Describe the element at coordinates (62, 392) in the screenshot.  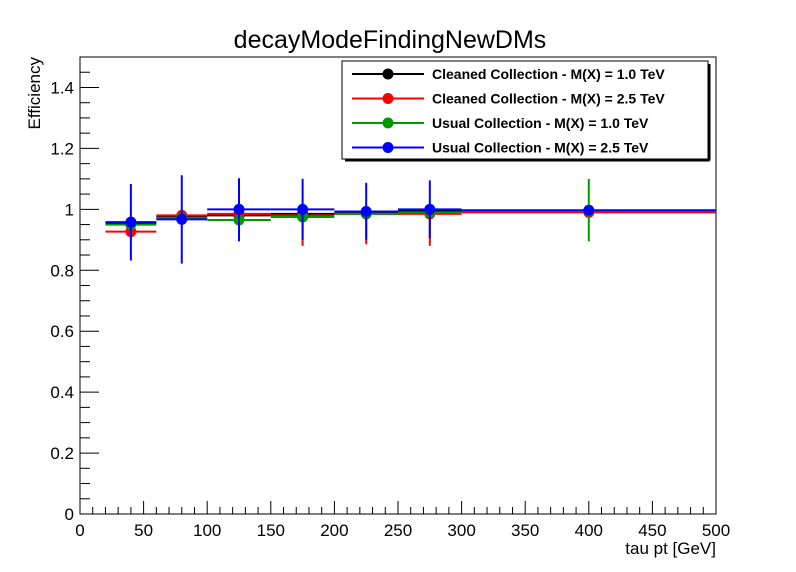
I see `y-tick-label: 0.4` at that location.